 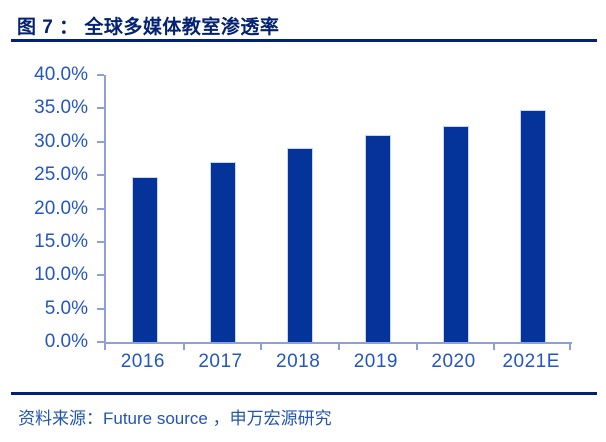 What do you see at coordinates (453, 361) in the screenshot?
I see `x-axis-label-2020: 2020` at bounding box center [453, 361].